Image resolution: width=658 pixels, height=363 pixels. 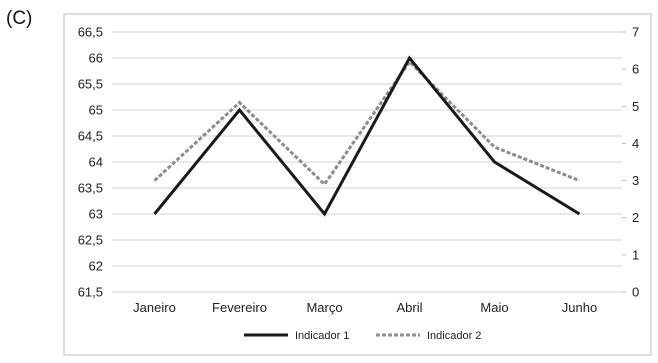 What do you see at coordinates (494, 307) in the screenshot?
I see `x-axis-category-label: Maio` at bounding box center [494, 307].